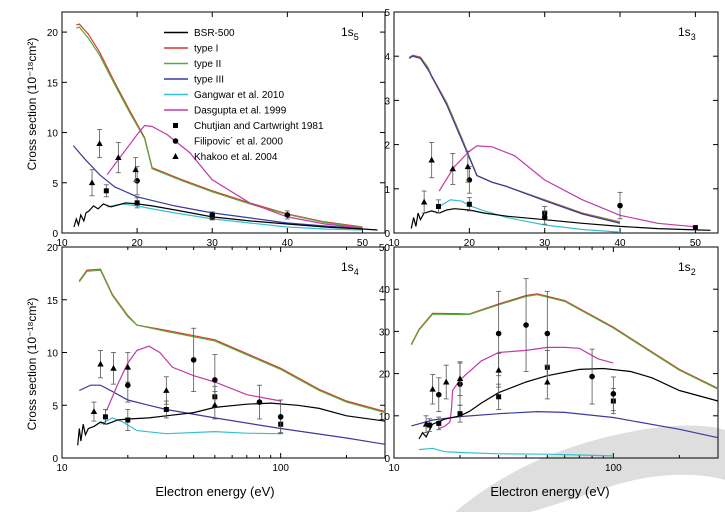  What do you see at coordinates (387, 146) in the screenshot?
I see `y-tick-label: 2` at bounding box center [387, 146].